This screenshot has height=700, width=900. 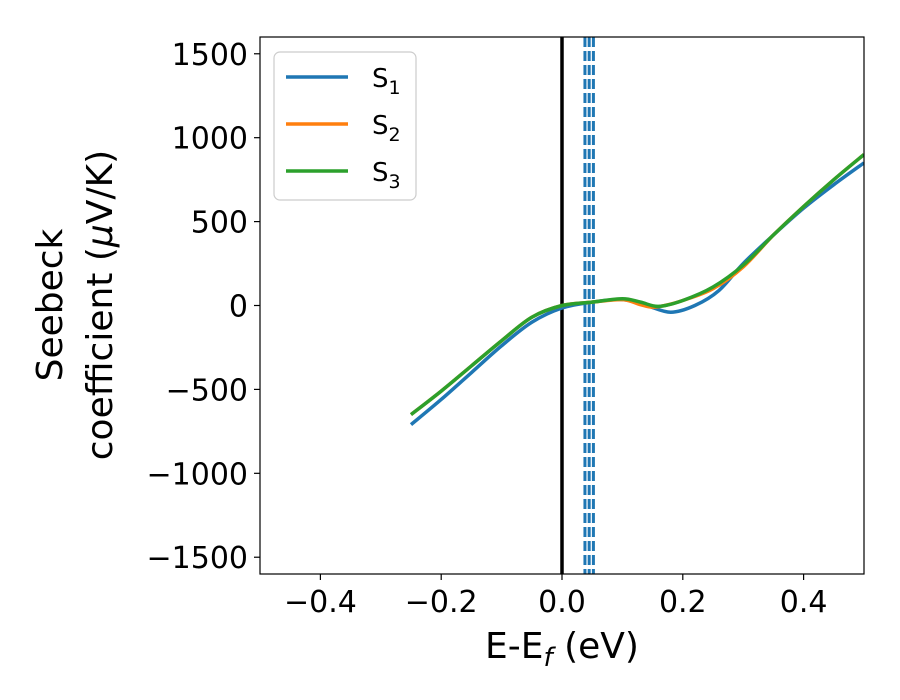 I want to click on legend-entries: S1 S2 S3, so click(x=343, y=128).